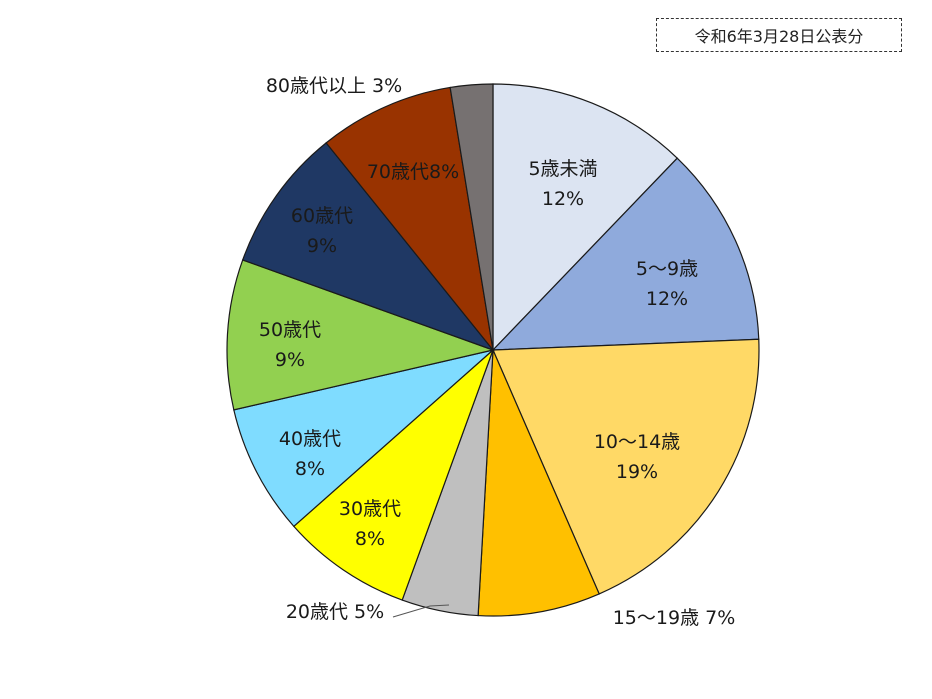 The height and width of the screenshot is (699, 932). Describe the element at coordinates (335, 612) in the screenshot. I see `slice-label-5: 20歳代 5%` at that location.